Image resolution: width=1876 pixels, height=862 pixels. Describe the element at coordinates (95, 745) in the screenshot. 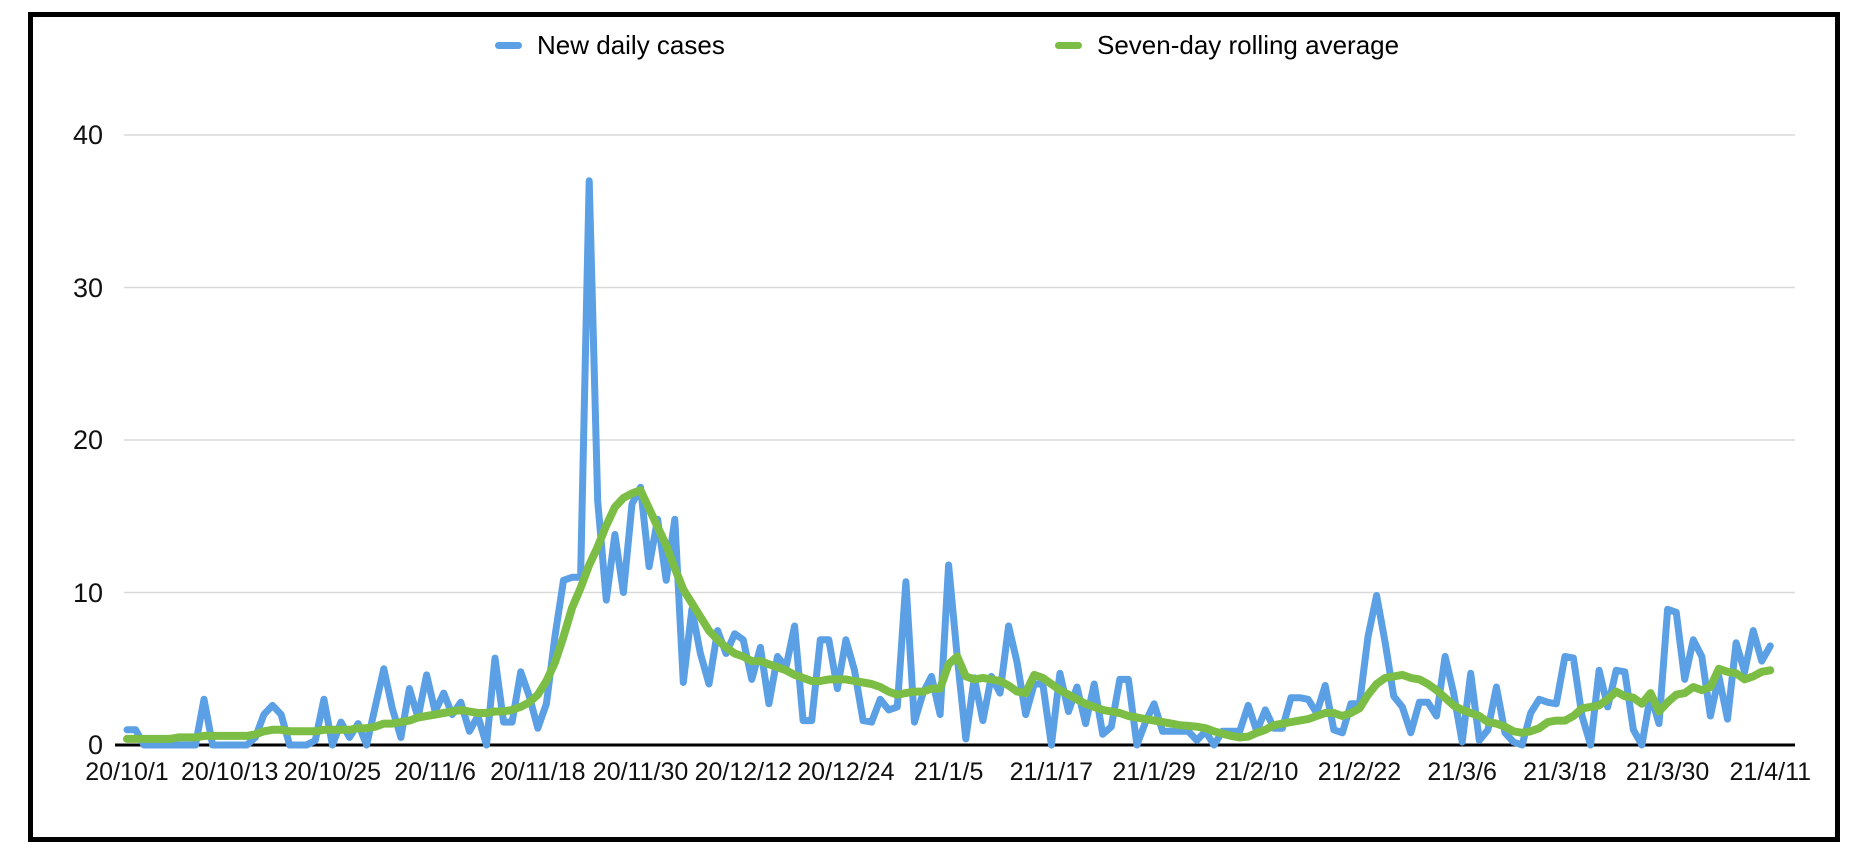

I see `y-tick-label-0: 0` at that location.